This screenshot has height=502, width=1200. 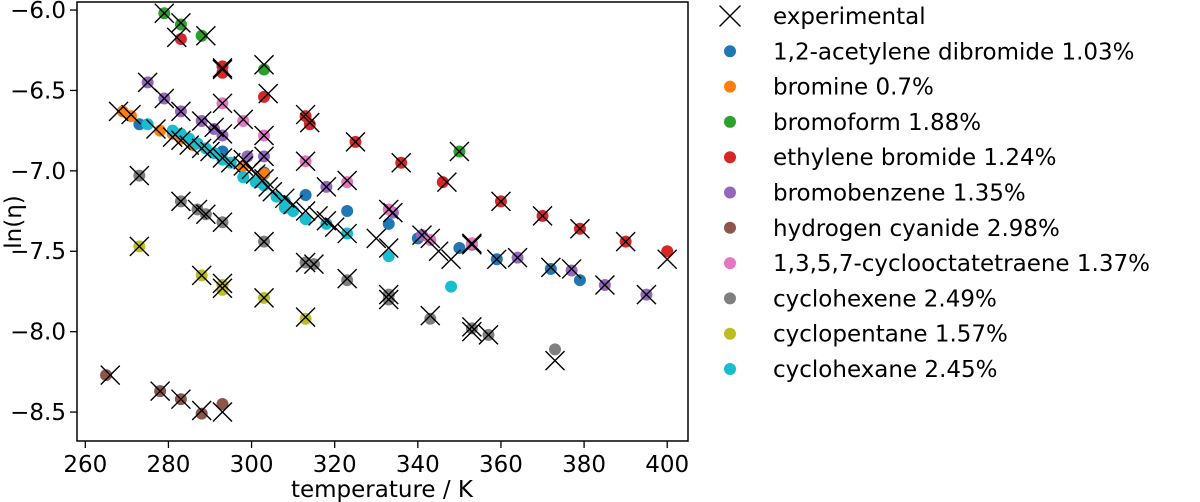 What do you see at coordinates (899, 194) in the screenshot?
I see `legend-label: bromobenzene 1.35%` at bounding box center [899, 194].